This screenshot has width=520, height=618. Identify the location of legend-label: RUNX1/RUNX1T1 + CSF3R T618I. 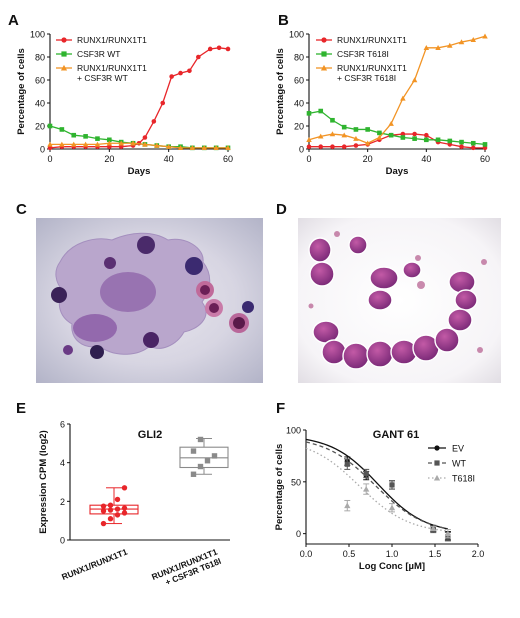
(372, 73).